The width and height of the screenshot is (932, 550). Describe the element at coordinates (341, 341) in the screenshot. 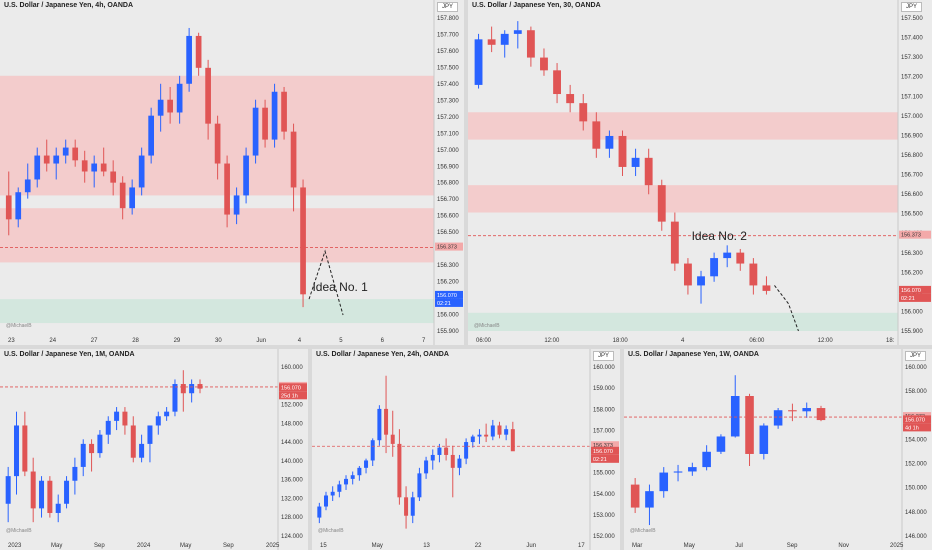

I see `x-tick-label: 5` at that location.